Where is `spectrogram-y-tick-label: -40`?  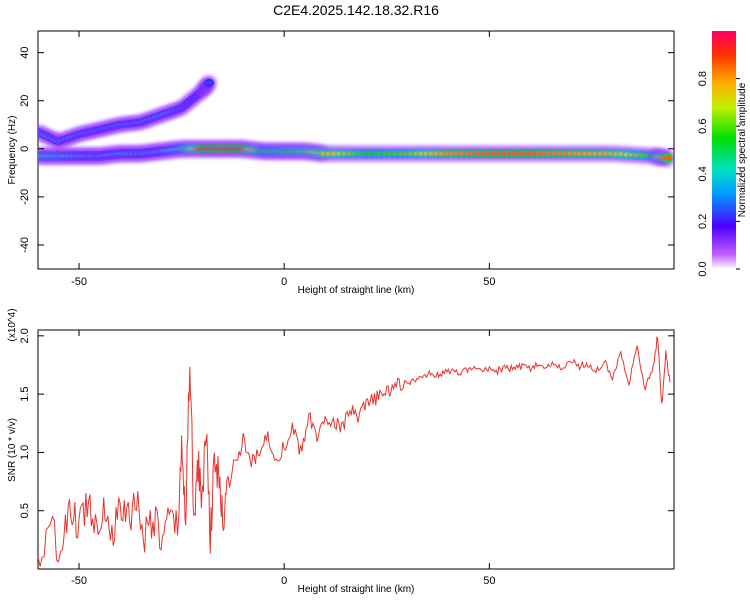
spectrogram-y-tick-label: -40 is located at coordinates (25, 245).